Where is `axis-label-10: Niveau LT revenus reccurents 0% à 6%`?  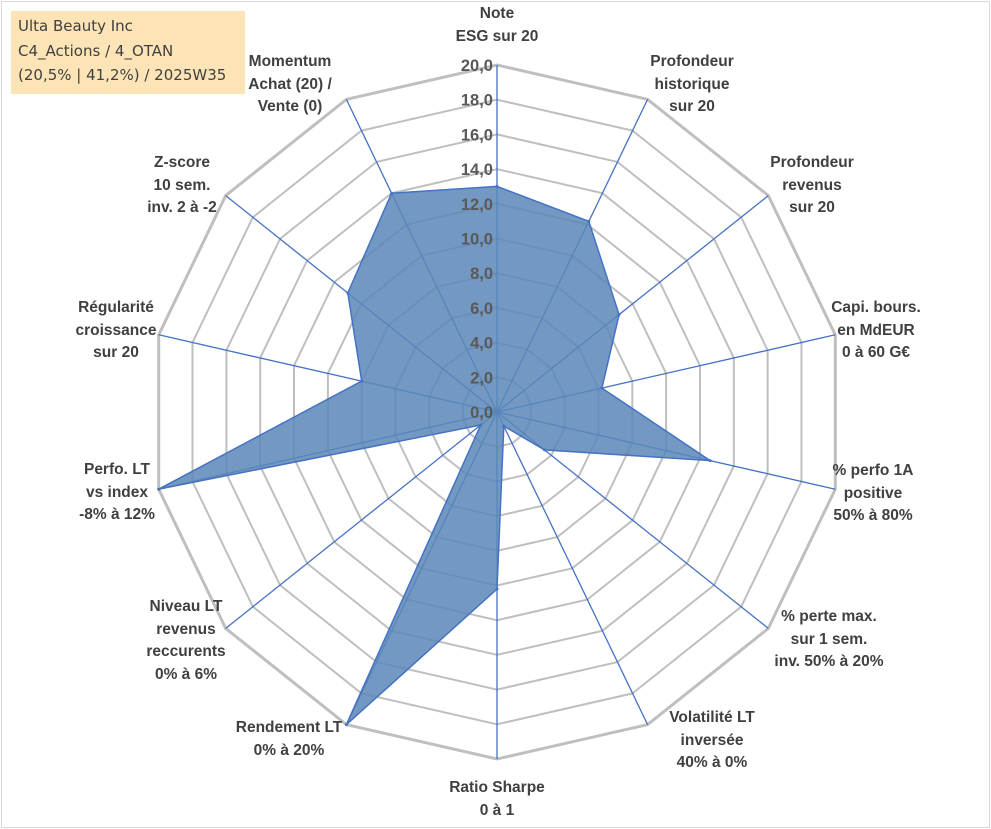
axis-label-10: Niveau LT revenus reccurents 0% à 6% is located at coordinates (185, 641).